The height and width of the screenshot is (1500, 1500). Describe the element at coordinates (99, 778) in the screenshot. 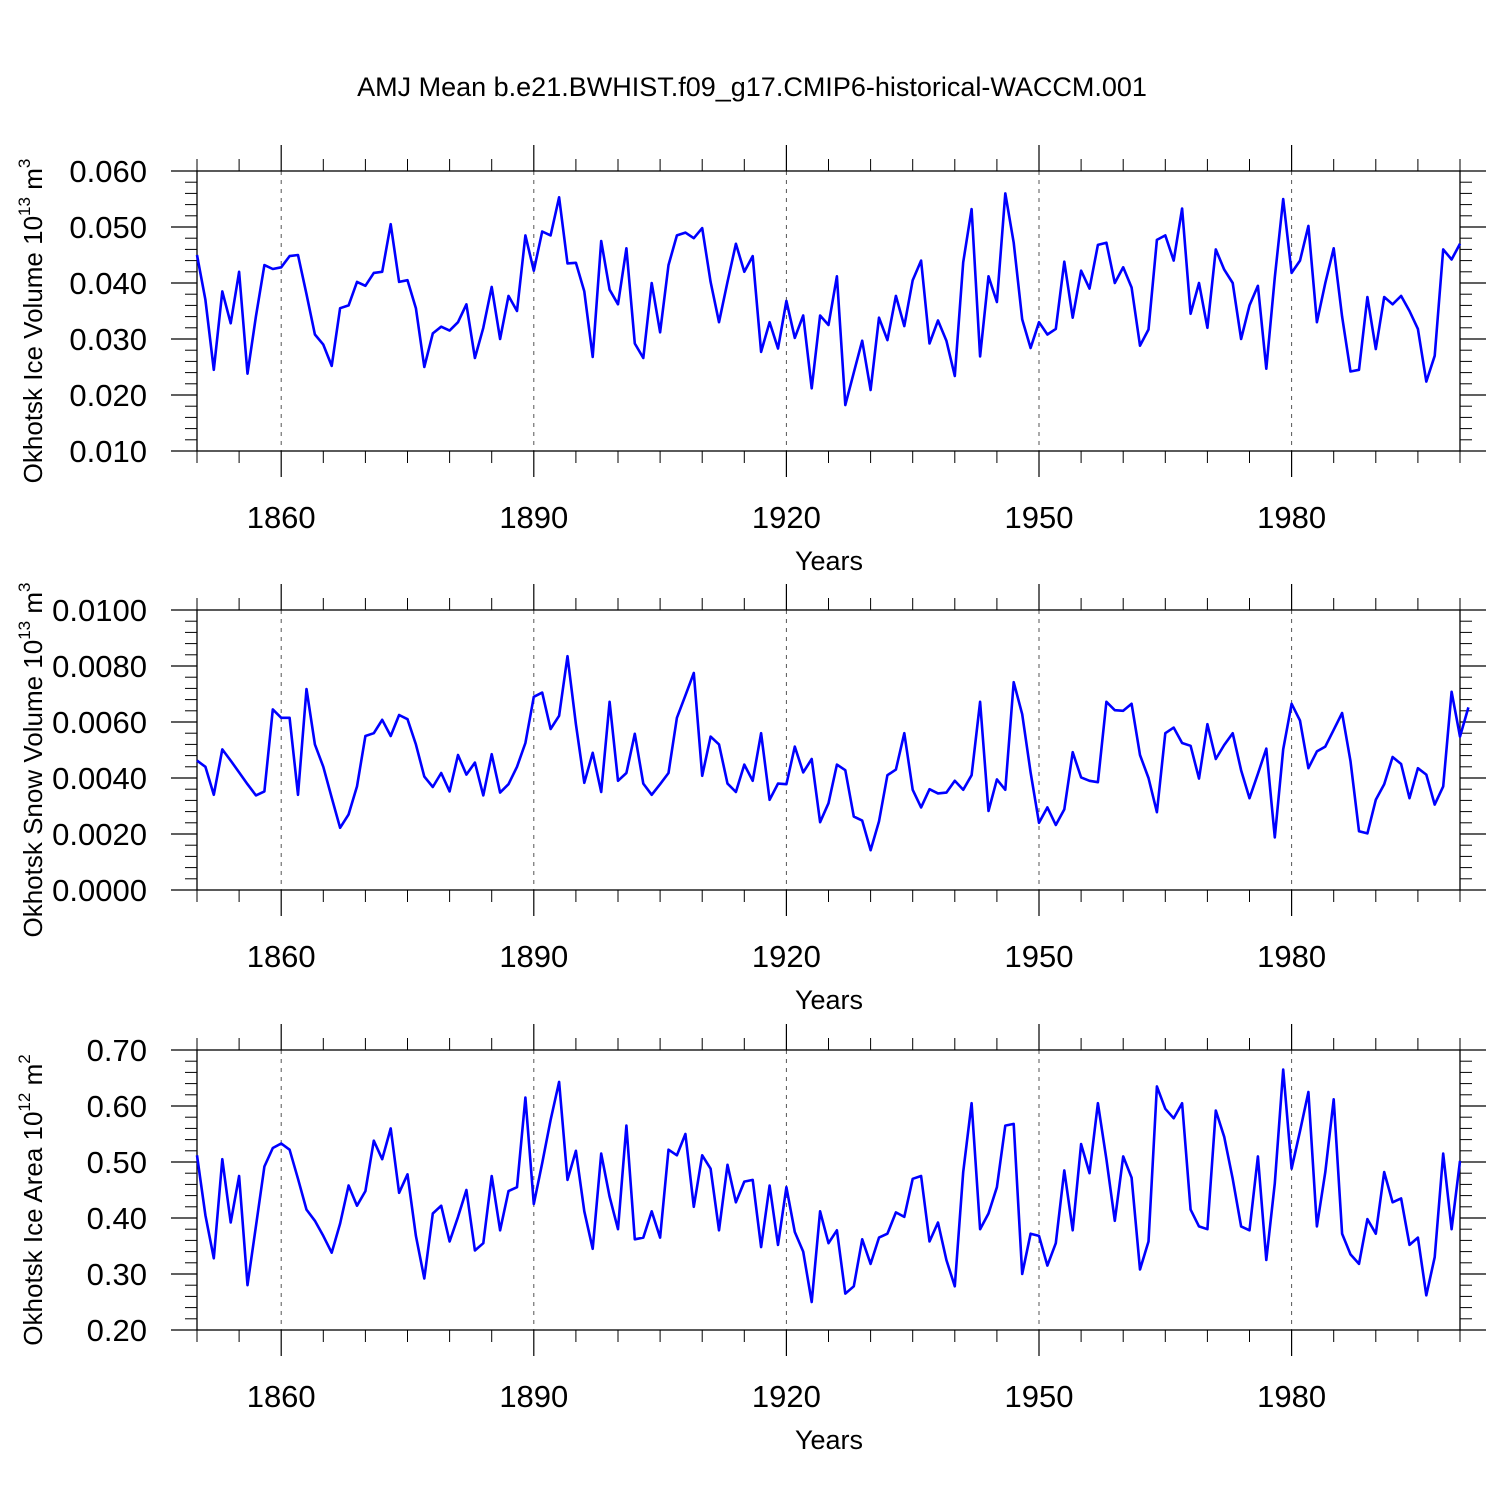

I see `y-tick-label: 0.0040` at that location.